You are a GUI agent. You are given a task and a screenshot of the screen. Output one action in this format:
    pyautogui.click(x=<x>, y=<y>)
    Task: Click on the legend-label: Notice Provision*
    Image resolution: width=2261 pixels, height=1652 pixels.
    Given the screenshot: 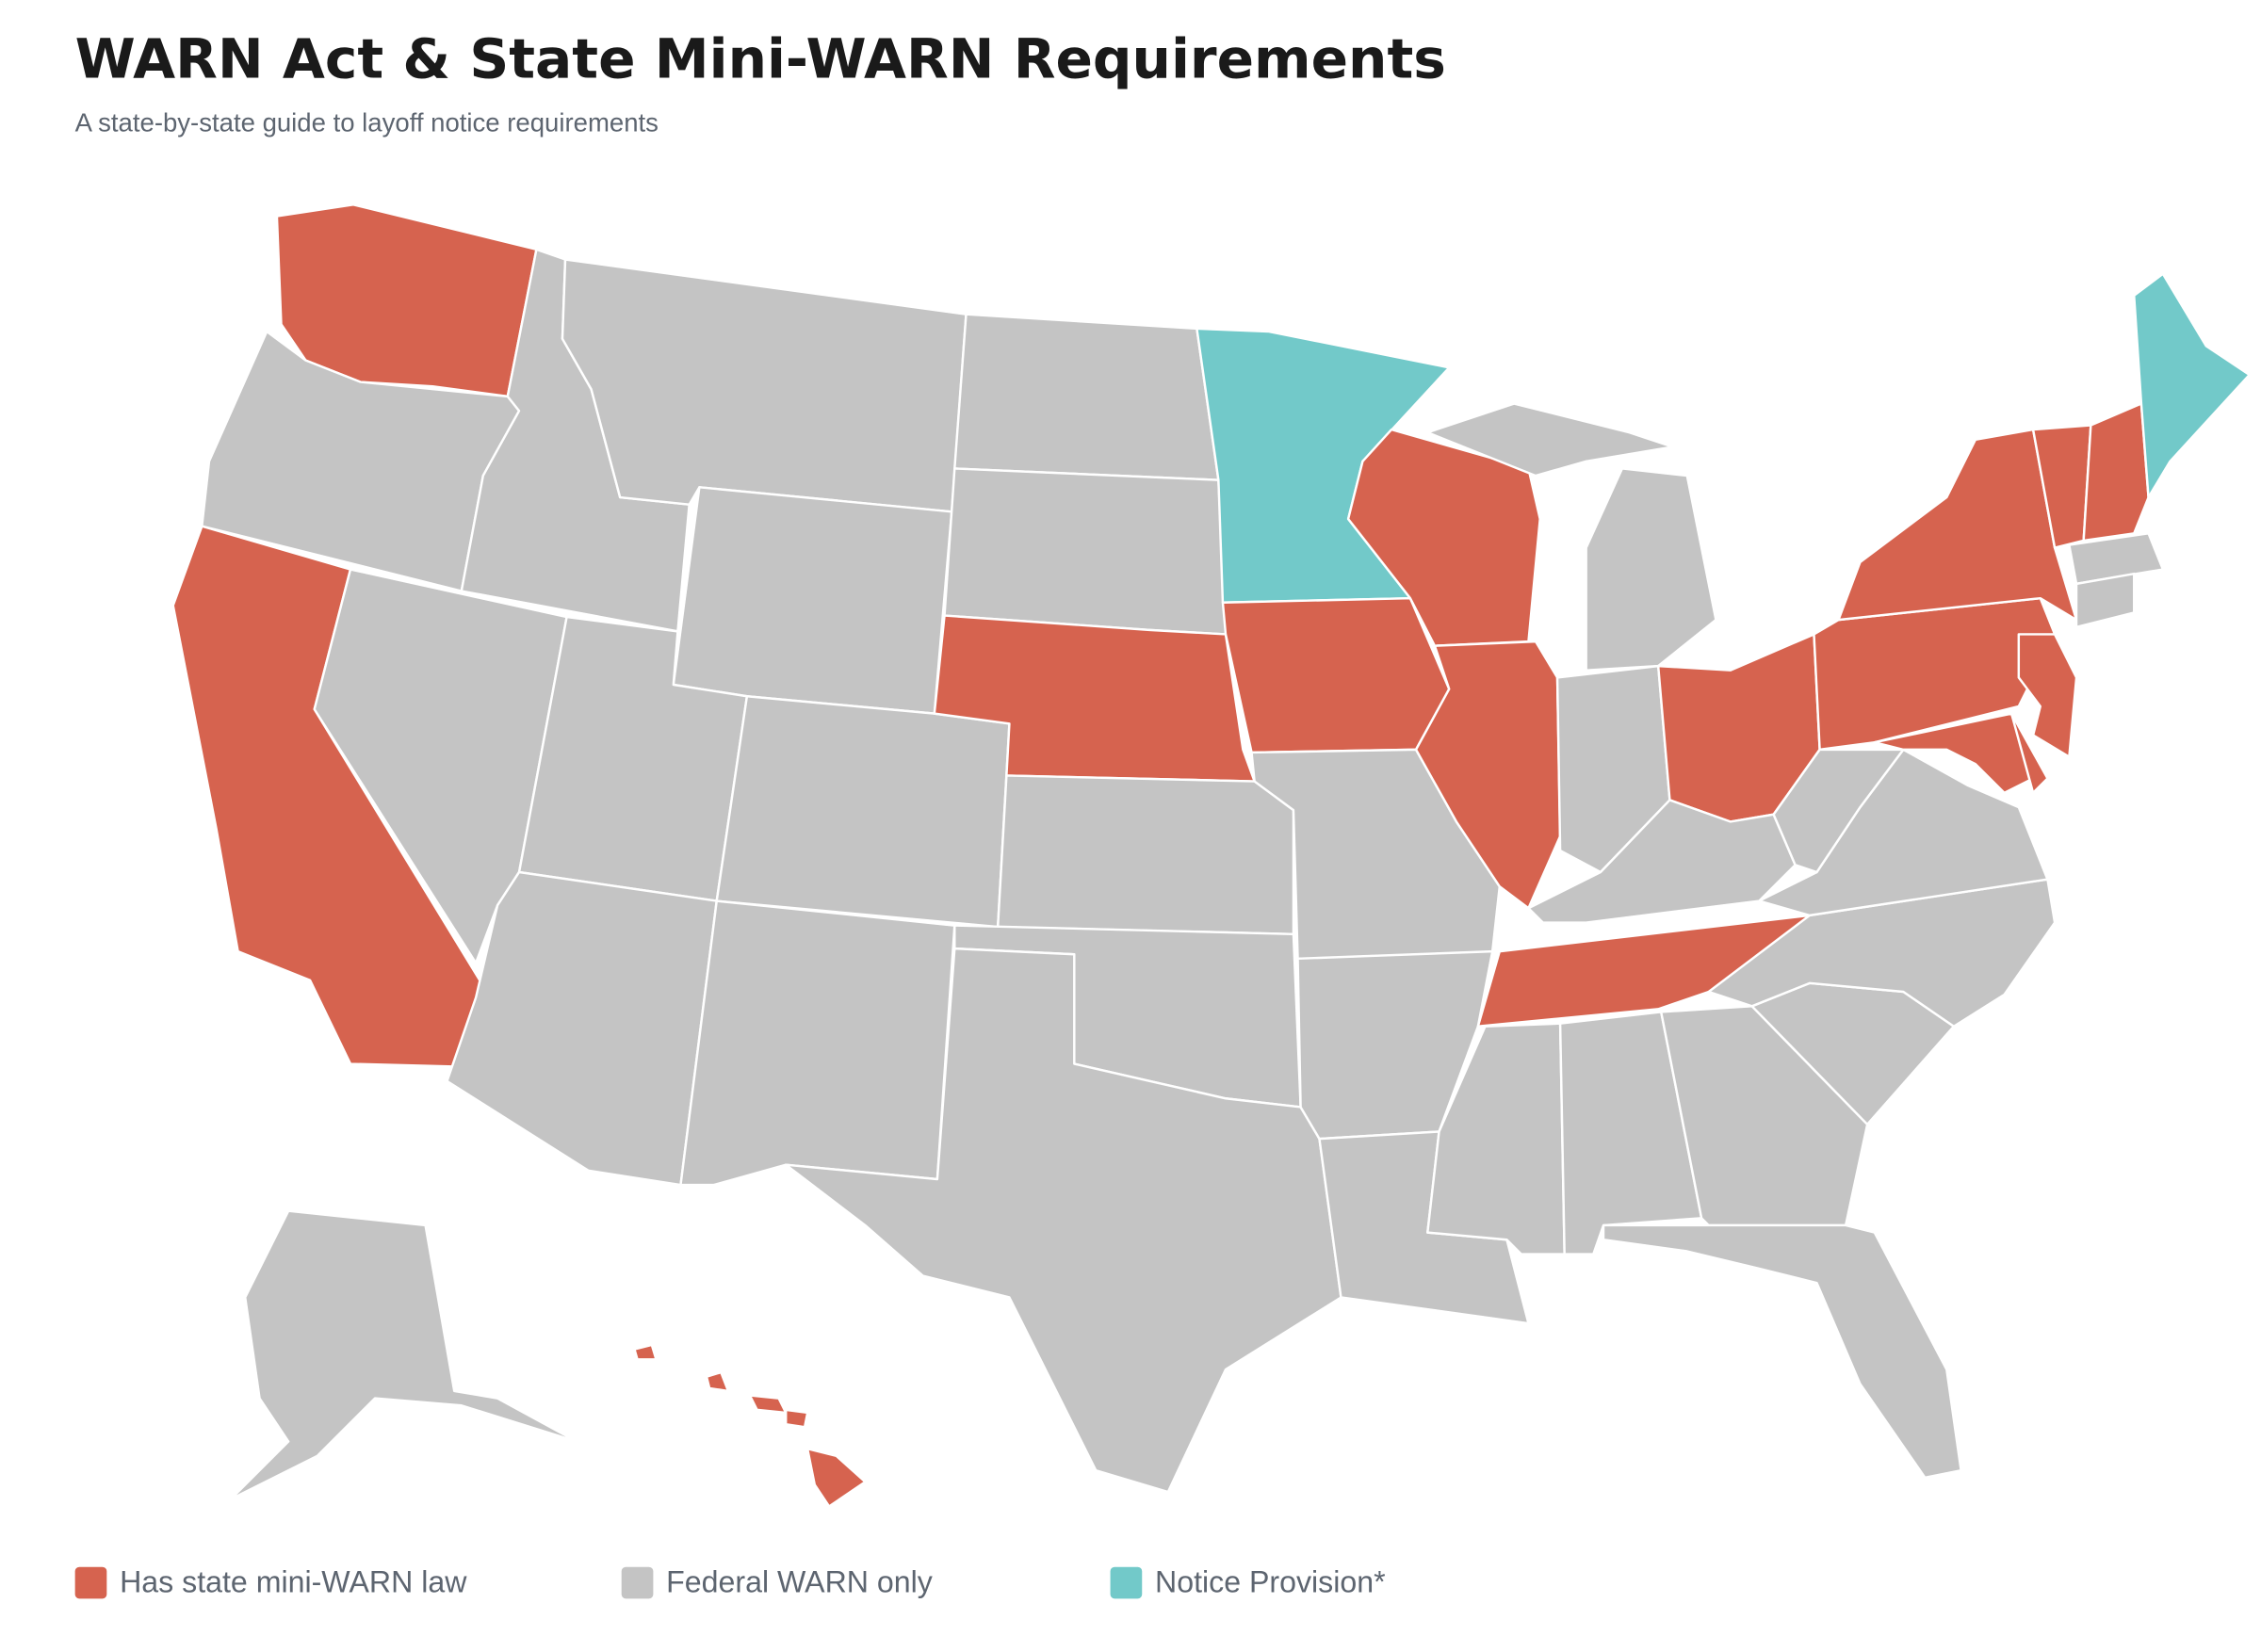 What is the action you would take?
    pyautogui.click(x=1270, y=1582)
    